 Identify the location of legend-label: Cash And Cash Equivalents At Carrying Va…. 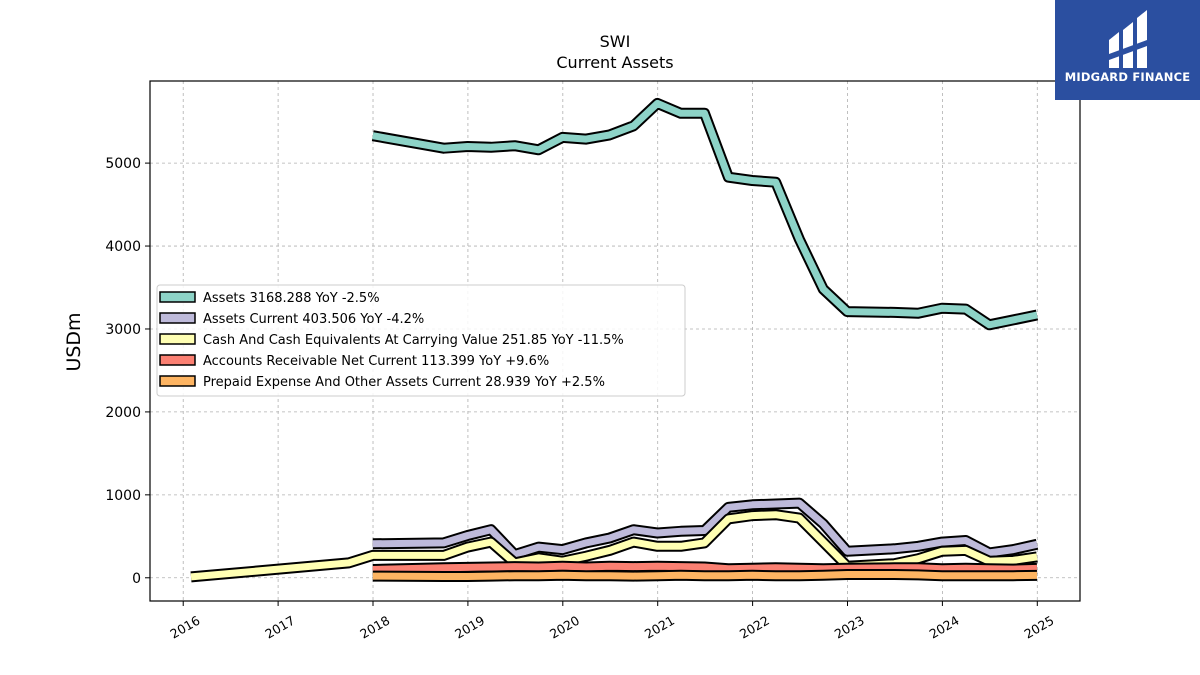
(413, 340).